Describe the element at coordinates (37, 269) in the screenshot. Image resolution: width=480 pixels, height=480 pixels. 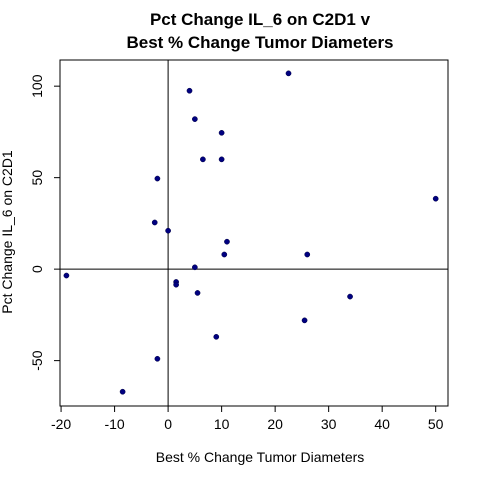
I see `y-tick-label: 0` at that location.